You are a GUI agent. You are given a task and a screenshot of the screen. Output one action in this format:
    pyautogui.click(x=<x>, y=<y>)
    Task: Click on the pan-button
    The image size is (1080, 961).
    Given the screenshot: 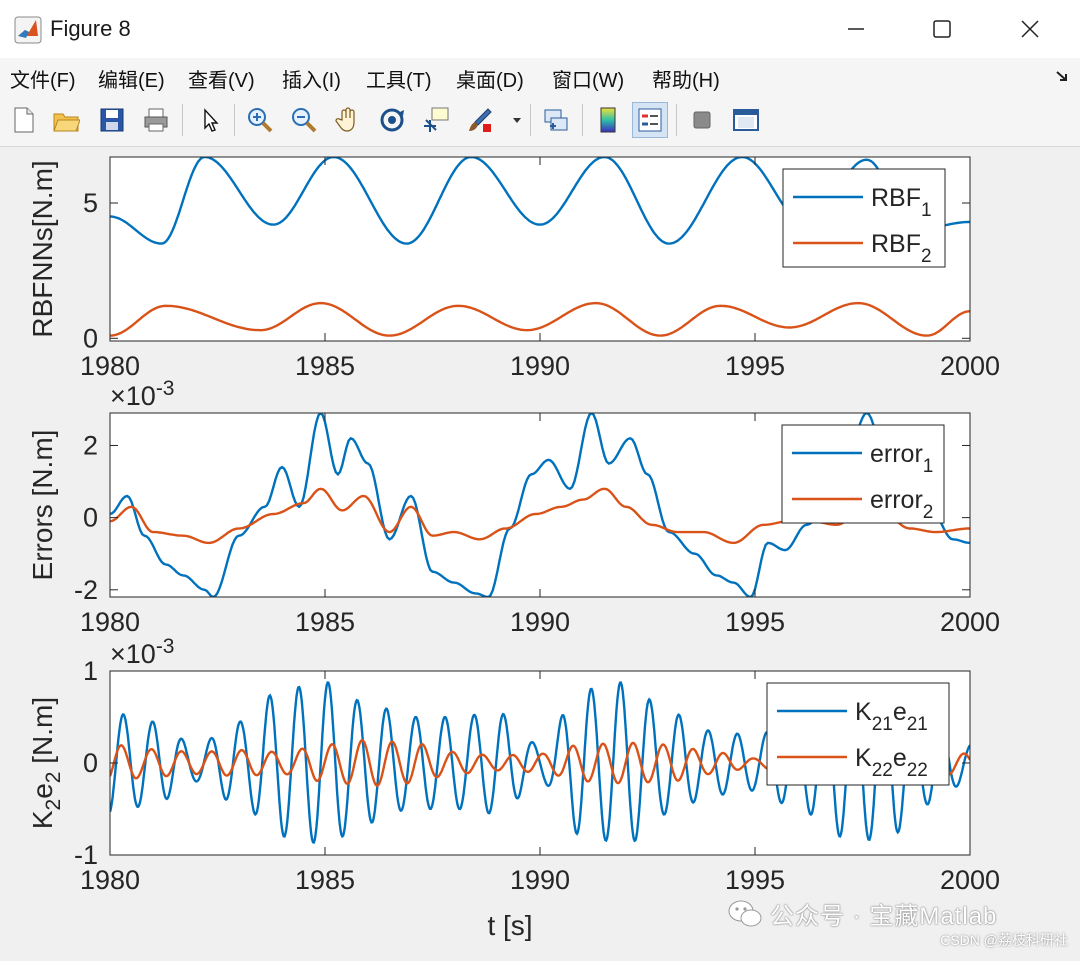 What is the action you would take?
    pyautogui.click(x=348, y=120)
    